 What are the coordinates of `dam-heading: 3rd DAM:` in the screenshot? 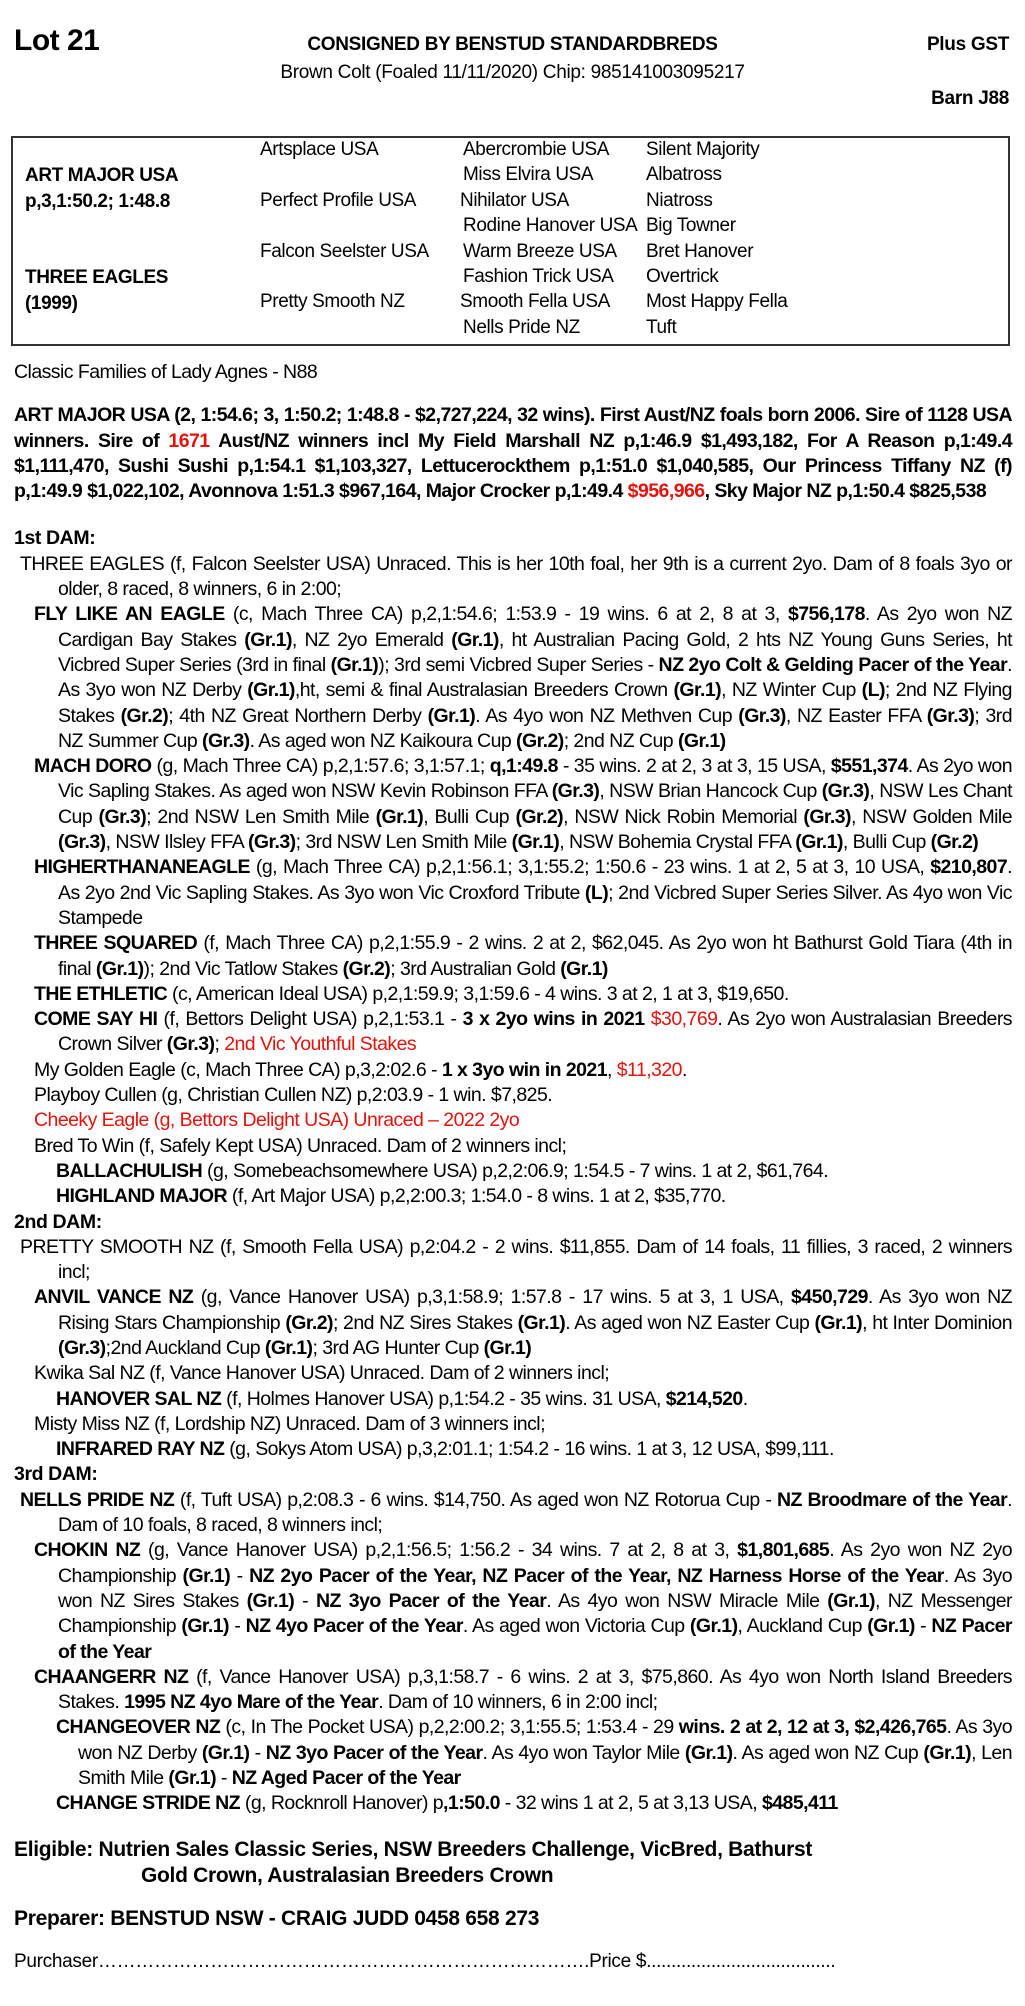 It's located at (56, 1474).